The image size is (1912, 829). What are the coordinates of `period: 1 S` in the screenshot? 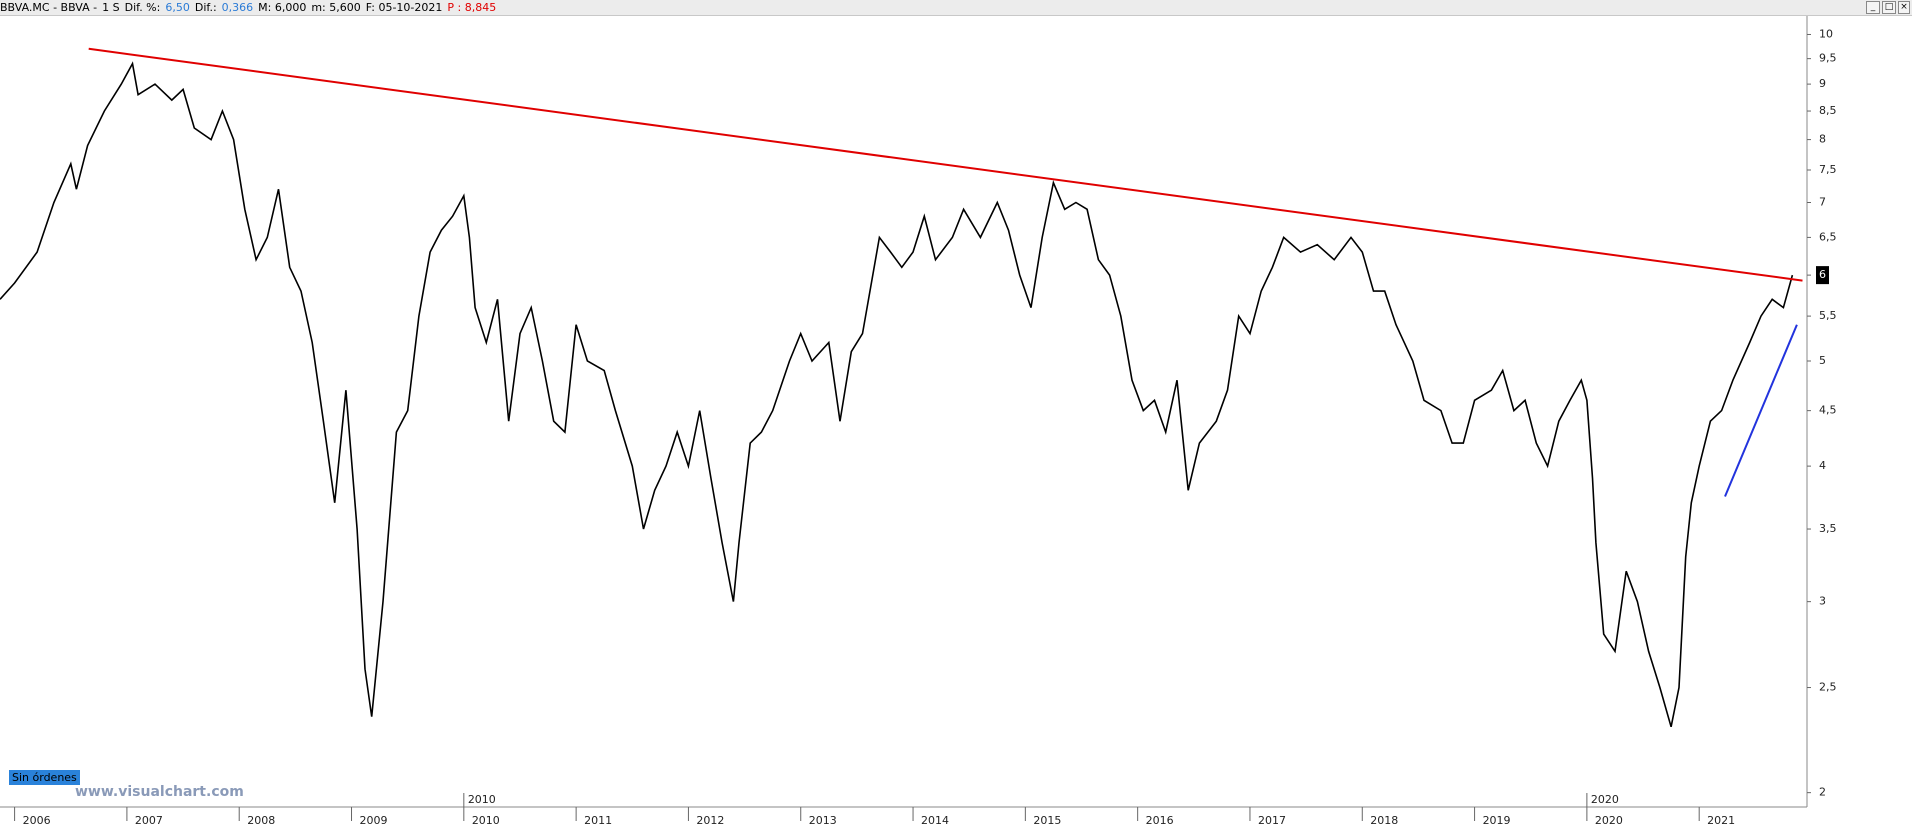 It's located at (111, 7).